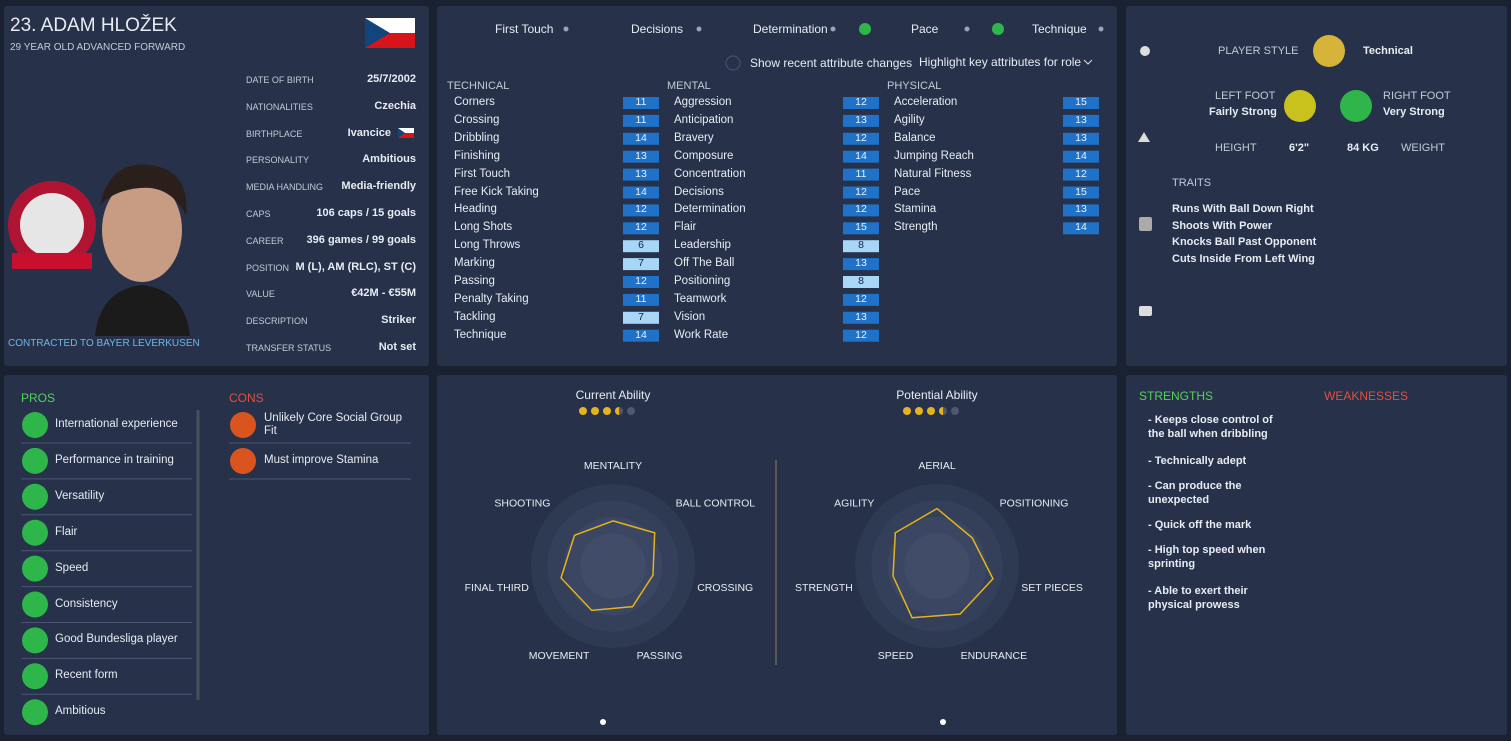  I want to click on attribute-name: Jumping Reach, so click(934, 155).